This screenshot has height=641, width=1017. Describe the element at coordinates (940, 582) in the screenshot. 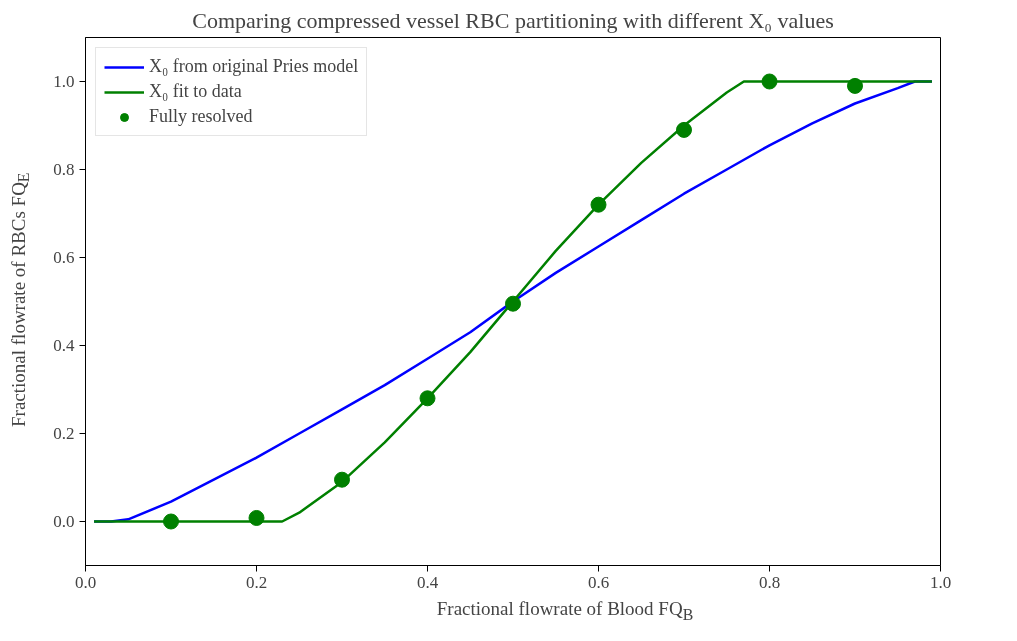

I see `x-tick-label: 1.0` at that location.